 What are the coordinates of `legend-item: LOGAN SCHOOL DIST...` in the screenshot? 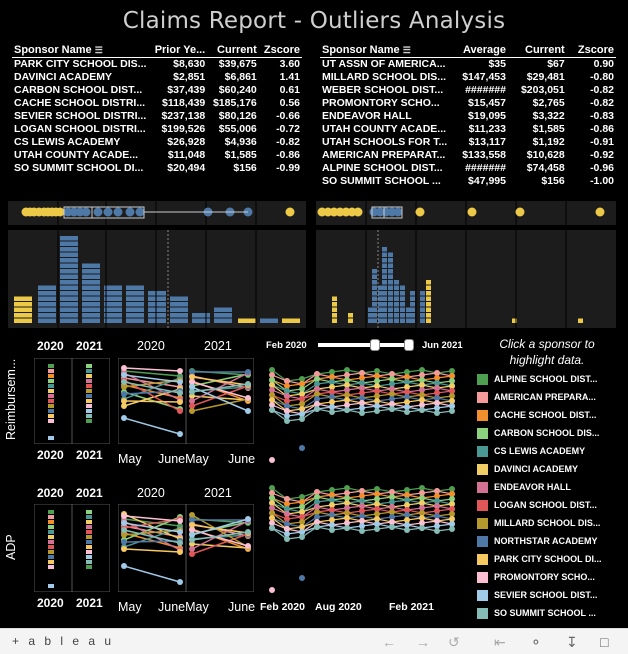 It's located at (537, 505).